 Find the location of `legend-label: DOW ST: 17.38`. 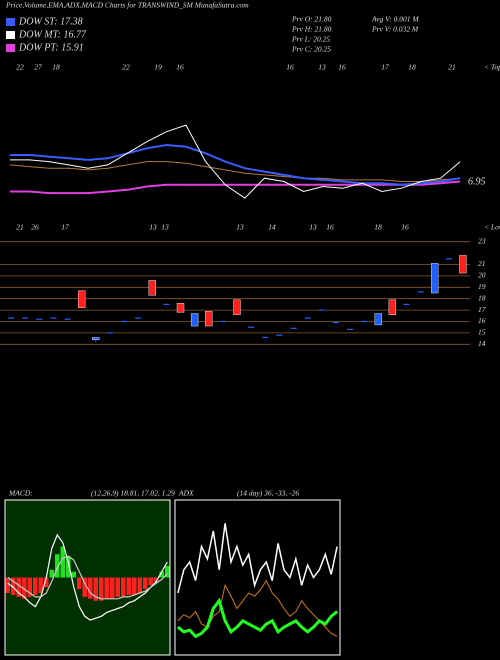

legend-label: DOW ST: 17.38 is located at coordinates (50, 21).